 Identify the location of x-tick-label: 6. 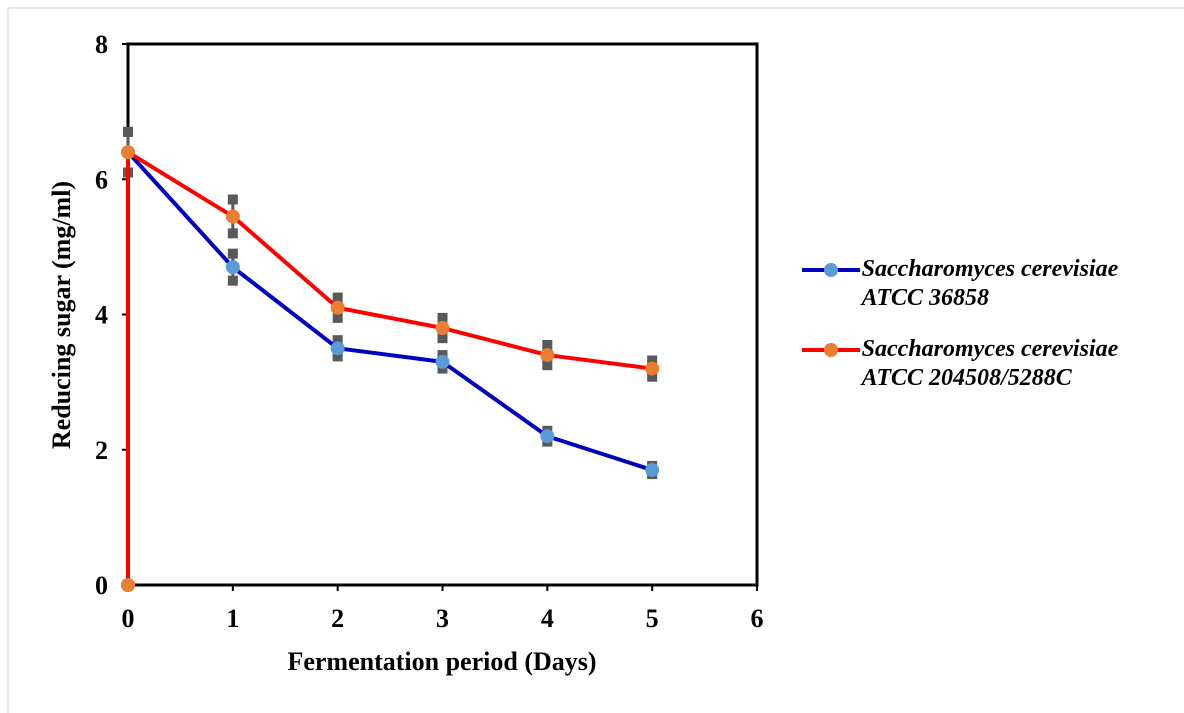
(757, 618).